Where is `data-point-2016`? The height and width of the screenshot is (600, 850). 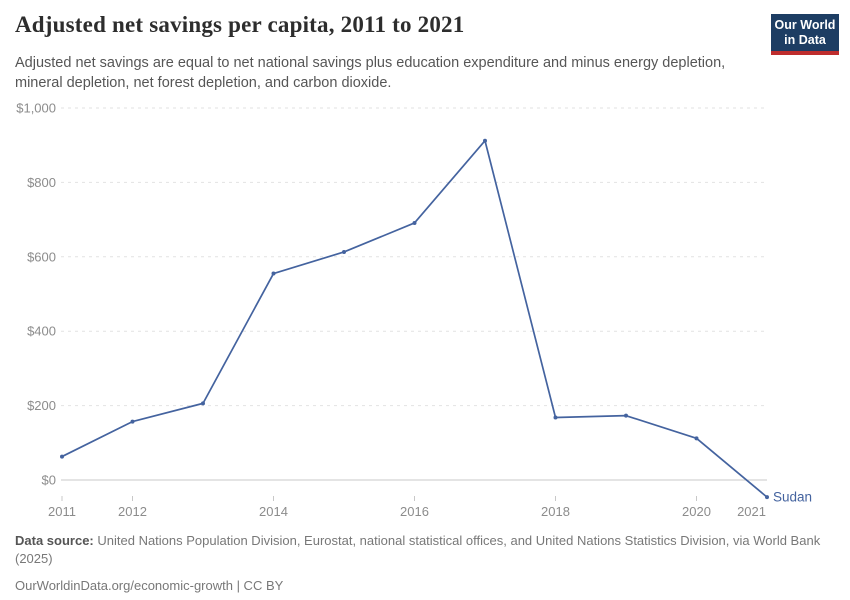
data-point-2016 is located at coordinates (414, 222).